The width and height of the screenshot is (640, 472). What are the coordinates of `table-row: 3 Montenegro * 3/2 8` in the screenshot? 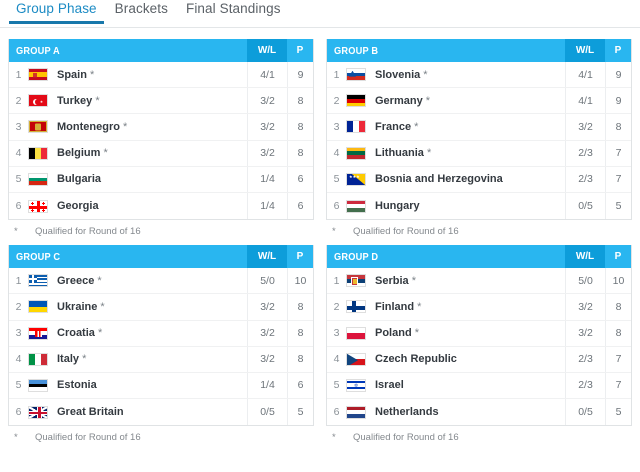 It's located at (161, 127).